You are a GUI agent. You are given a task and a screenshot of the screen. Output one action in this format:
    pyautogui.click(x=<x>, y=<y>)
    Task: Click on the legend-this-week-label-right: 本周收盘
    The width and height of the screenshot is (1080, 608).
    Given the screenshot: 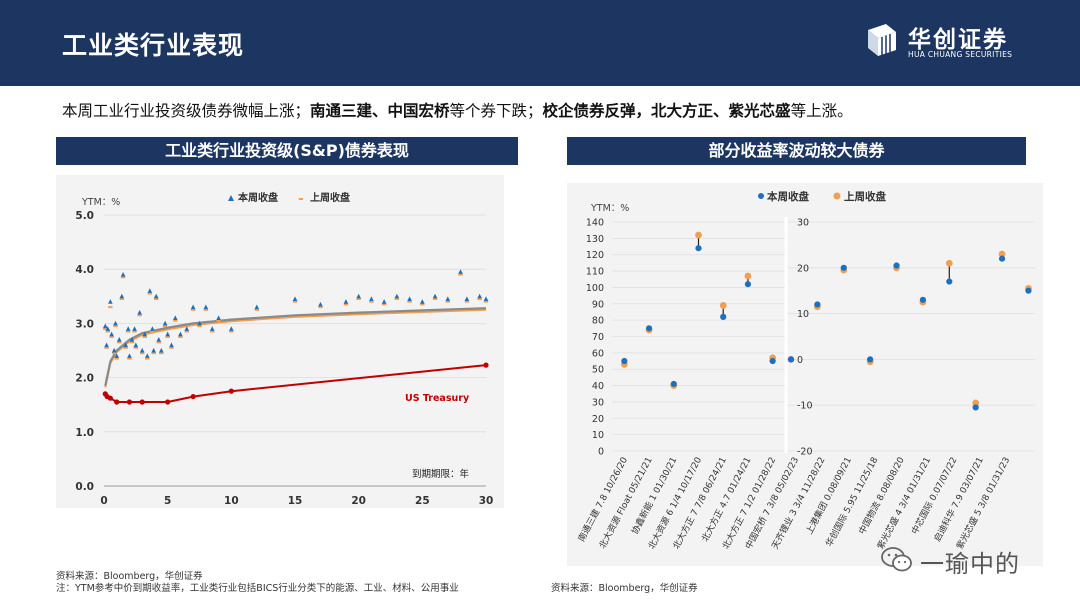 What is the action you would take?
    pyautogui.click(x=788, y=196)
    